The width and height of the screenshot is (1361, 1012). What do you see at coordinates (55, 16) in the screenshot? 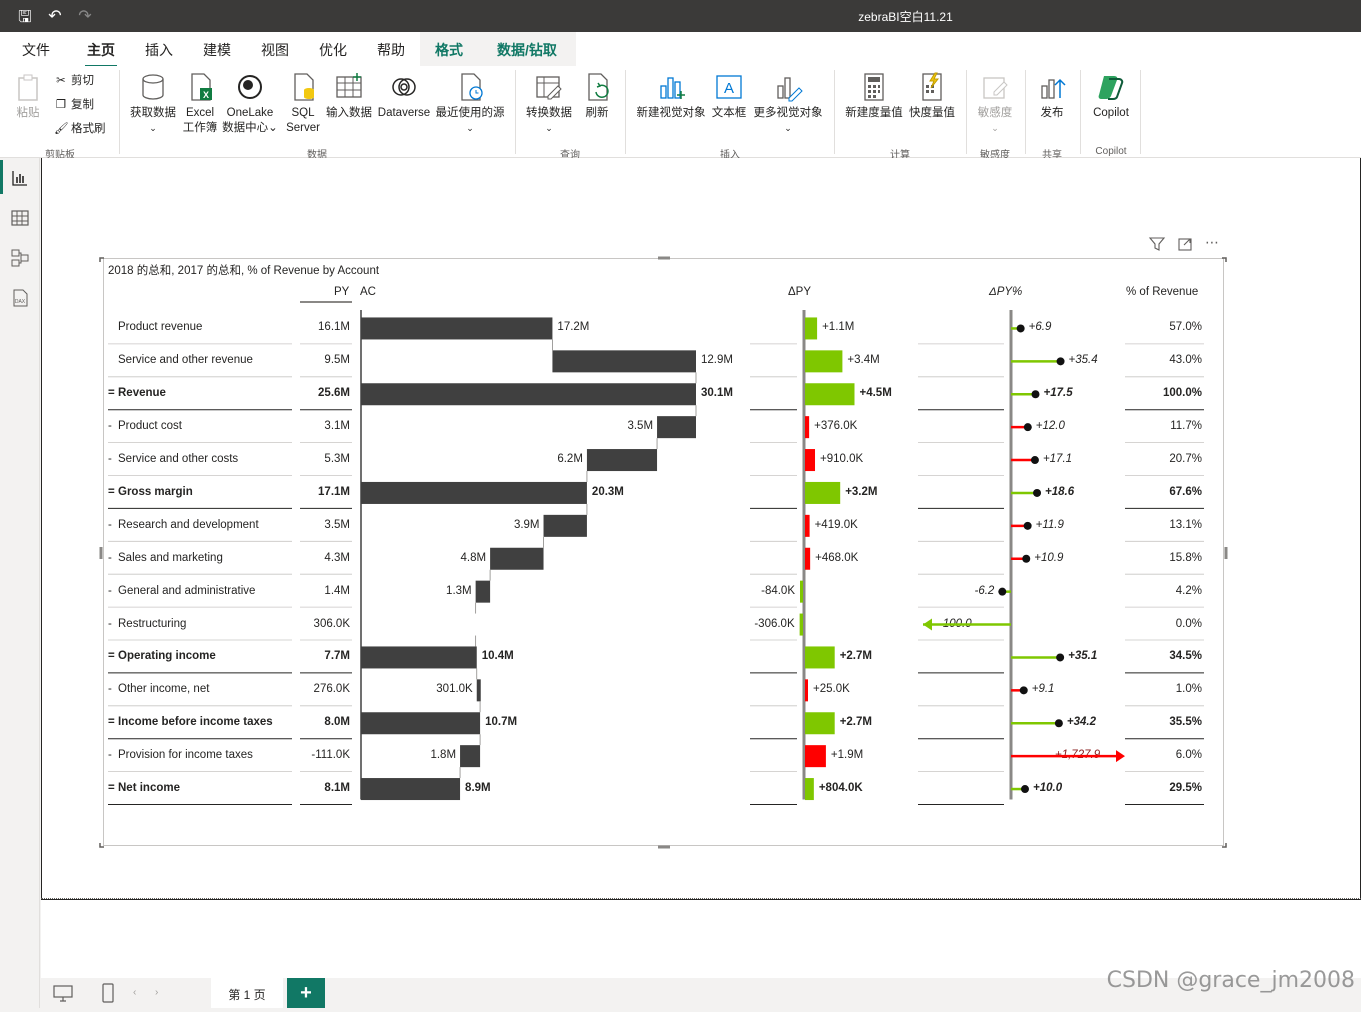
I see `undo-icon: ↶` at bounding box center [55, 16].